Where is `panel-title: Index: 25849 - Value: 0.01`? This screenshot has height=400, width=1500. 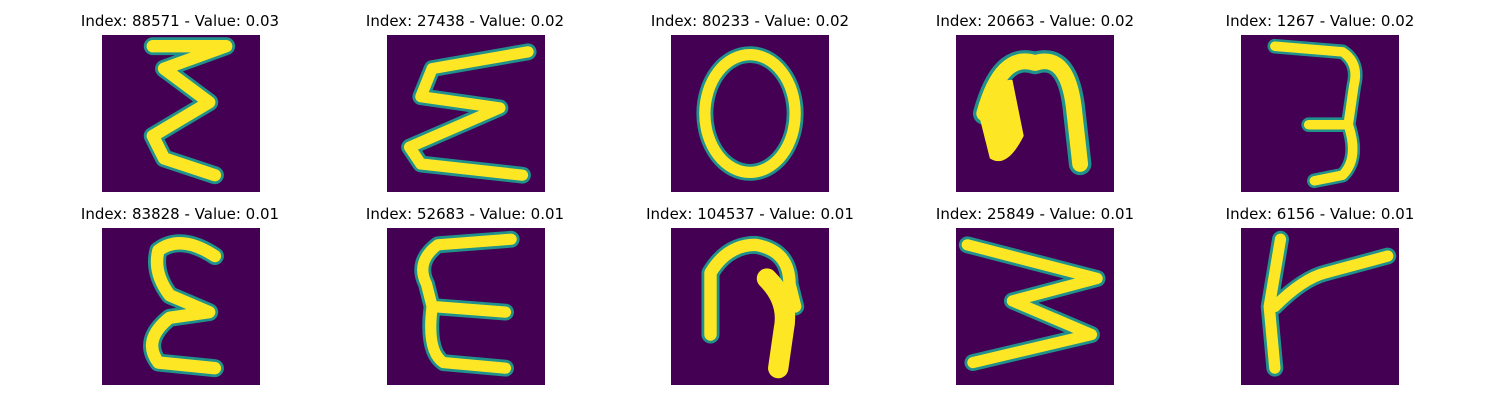
panel-title: Index: 25849 - Value: 0.01 is located at coordinates (1035, 214).